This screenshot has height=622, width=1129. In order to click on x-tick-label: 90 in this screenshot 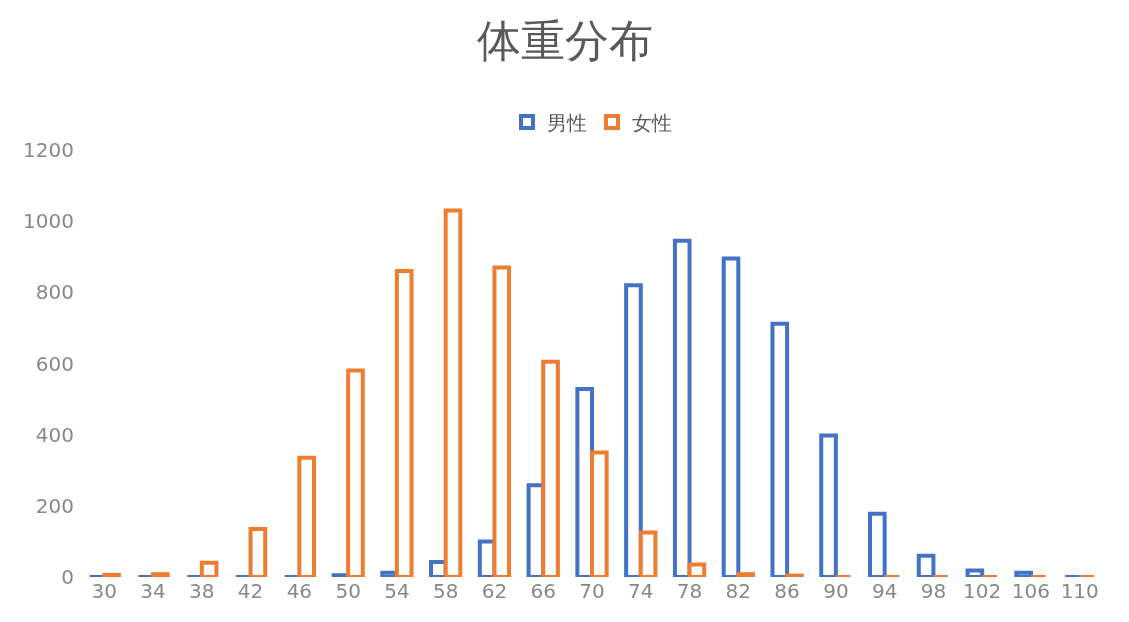, I will do `click(836, 591)`.